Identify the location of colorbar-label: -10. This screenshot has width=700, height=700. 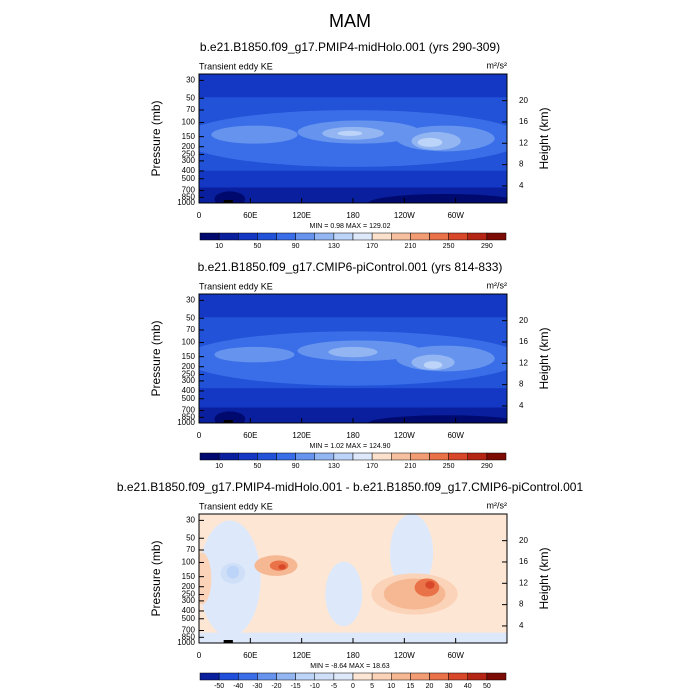
(315, 686).